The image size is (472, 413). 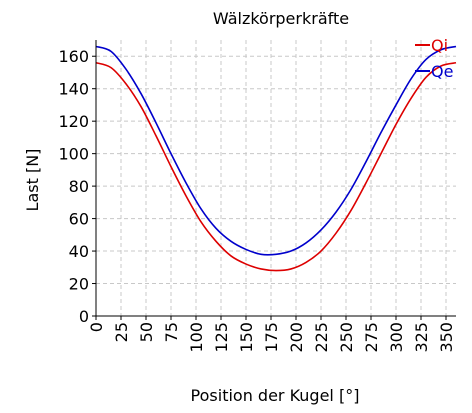 I want to click on x-tick-label: 275, so click(x=371, y=337).